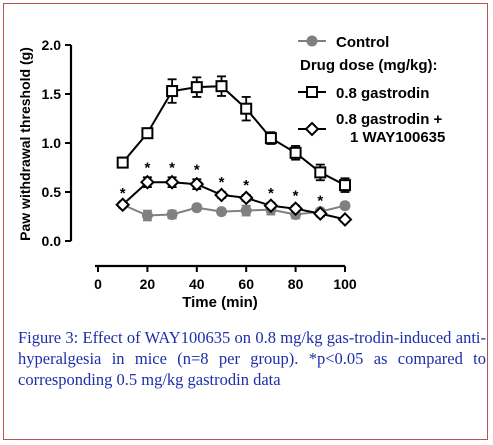 The image size is (493, 445). What do you see at coordinates (345, 284) in the screenshot?
I see `x-tick-label: 100` at bounding box center [345, 284].